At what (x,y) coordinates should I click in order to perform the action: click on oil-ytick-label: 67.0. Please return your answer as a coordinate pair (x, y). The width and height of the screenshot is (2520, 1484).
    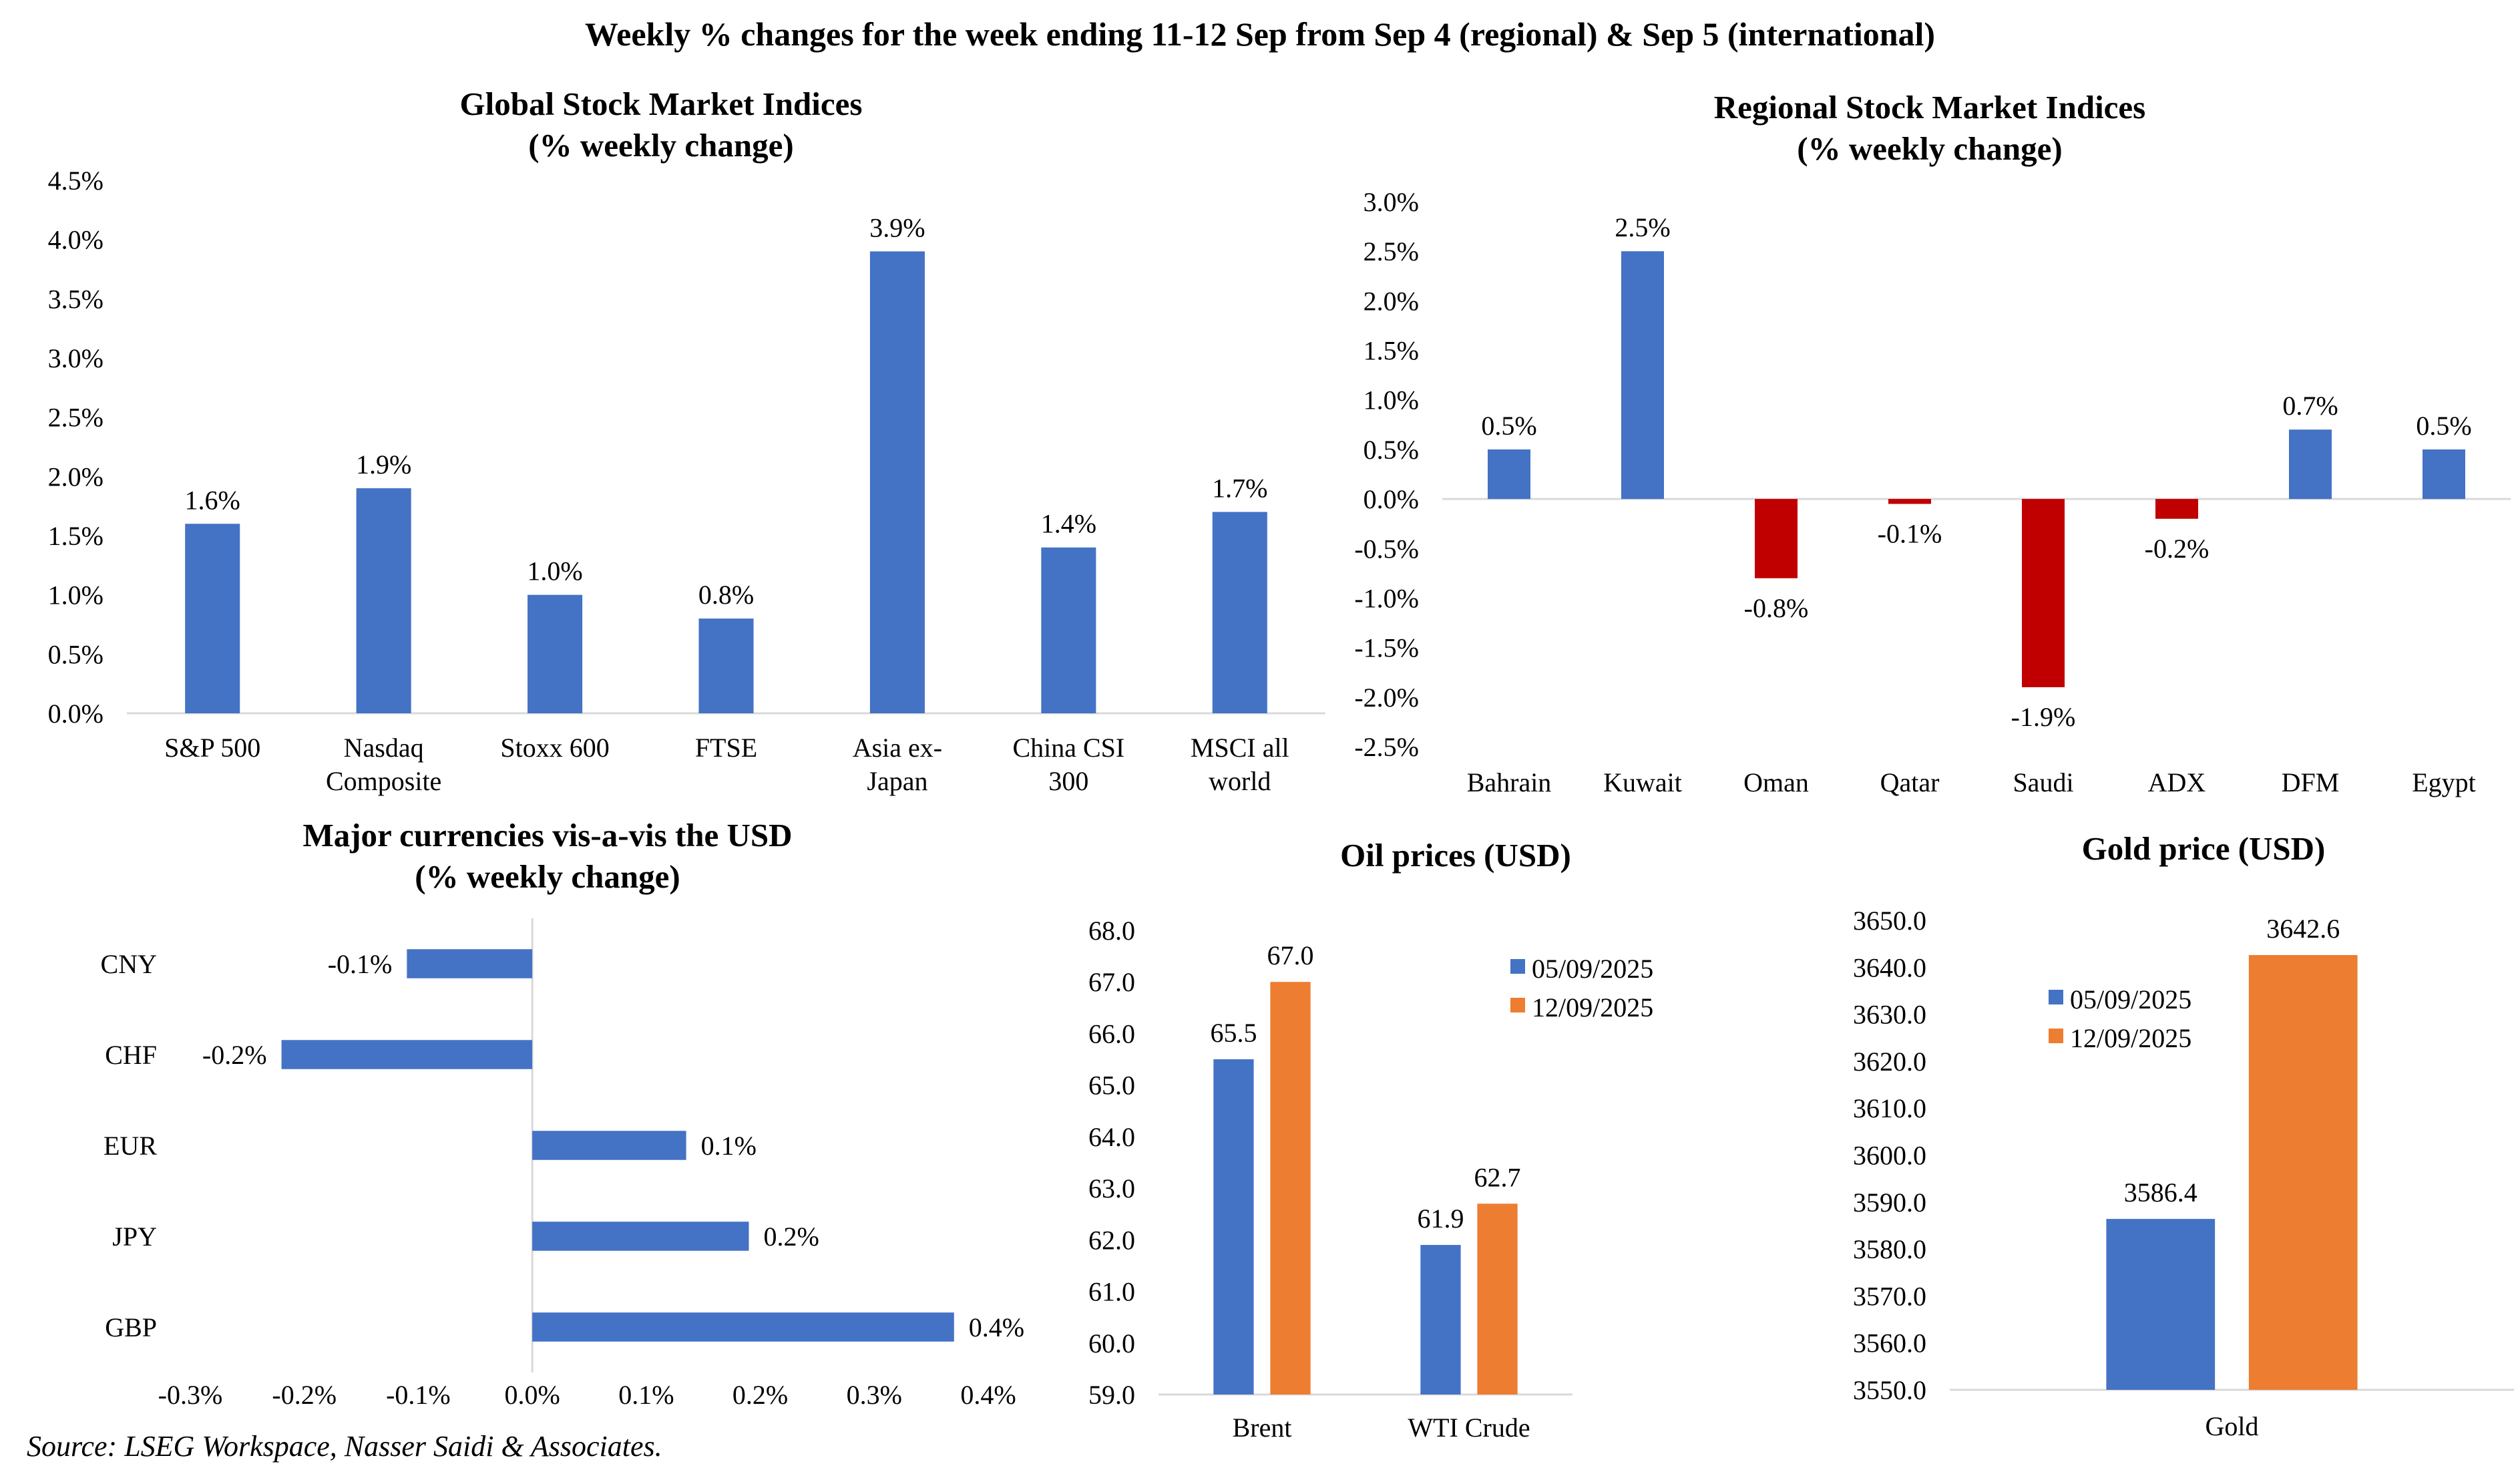
    Looking at the image, I should click on (1111, 982).